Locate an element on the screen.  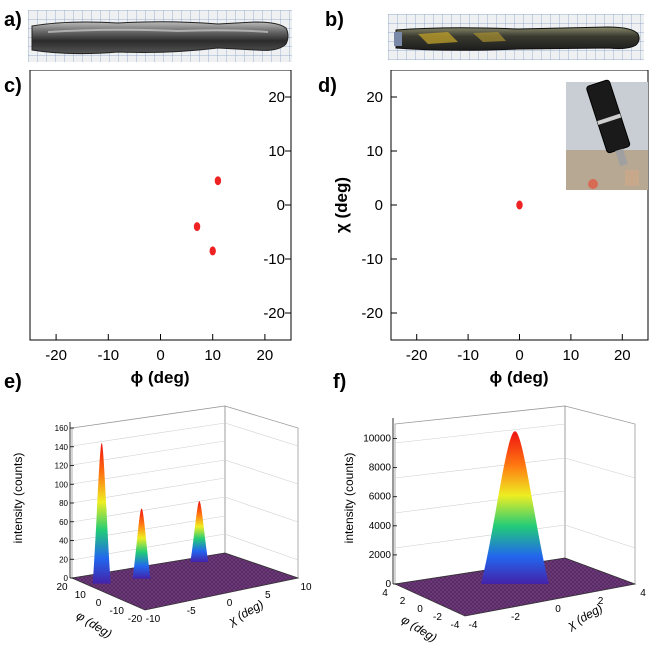
surface-e-xlabel: φ (deg) is located at coordinates (94, 624).